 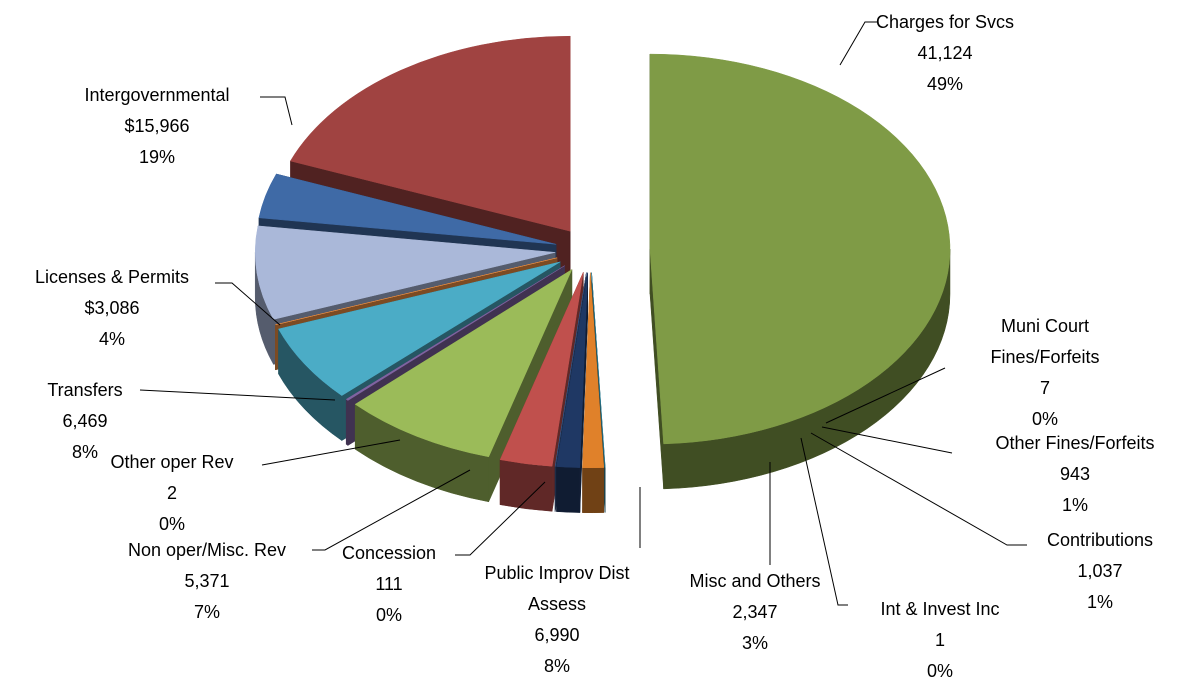 I want to click on value-label: 1,037, so click(x=1100, y=571).